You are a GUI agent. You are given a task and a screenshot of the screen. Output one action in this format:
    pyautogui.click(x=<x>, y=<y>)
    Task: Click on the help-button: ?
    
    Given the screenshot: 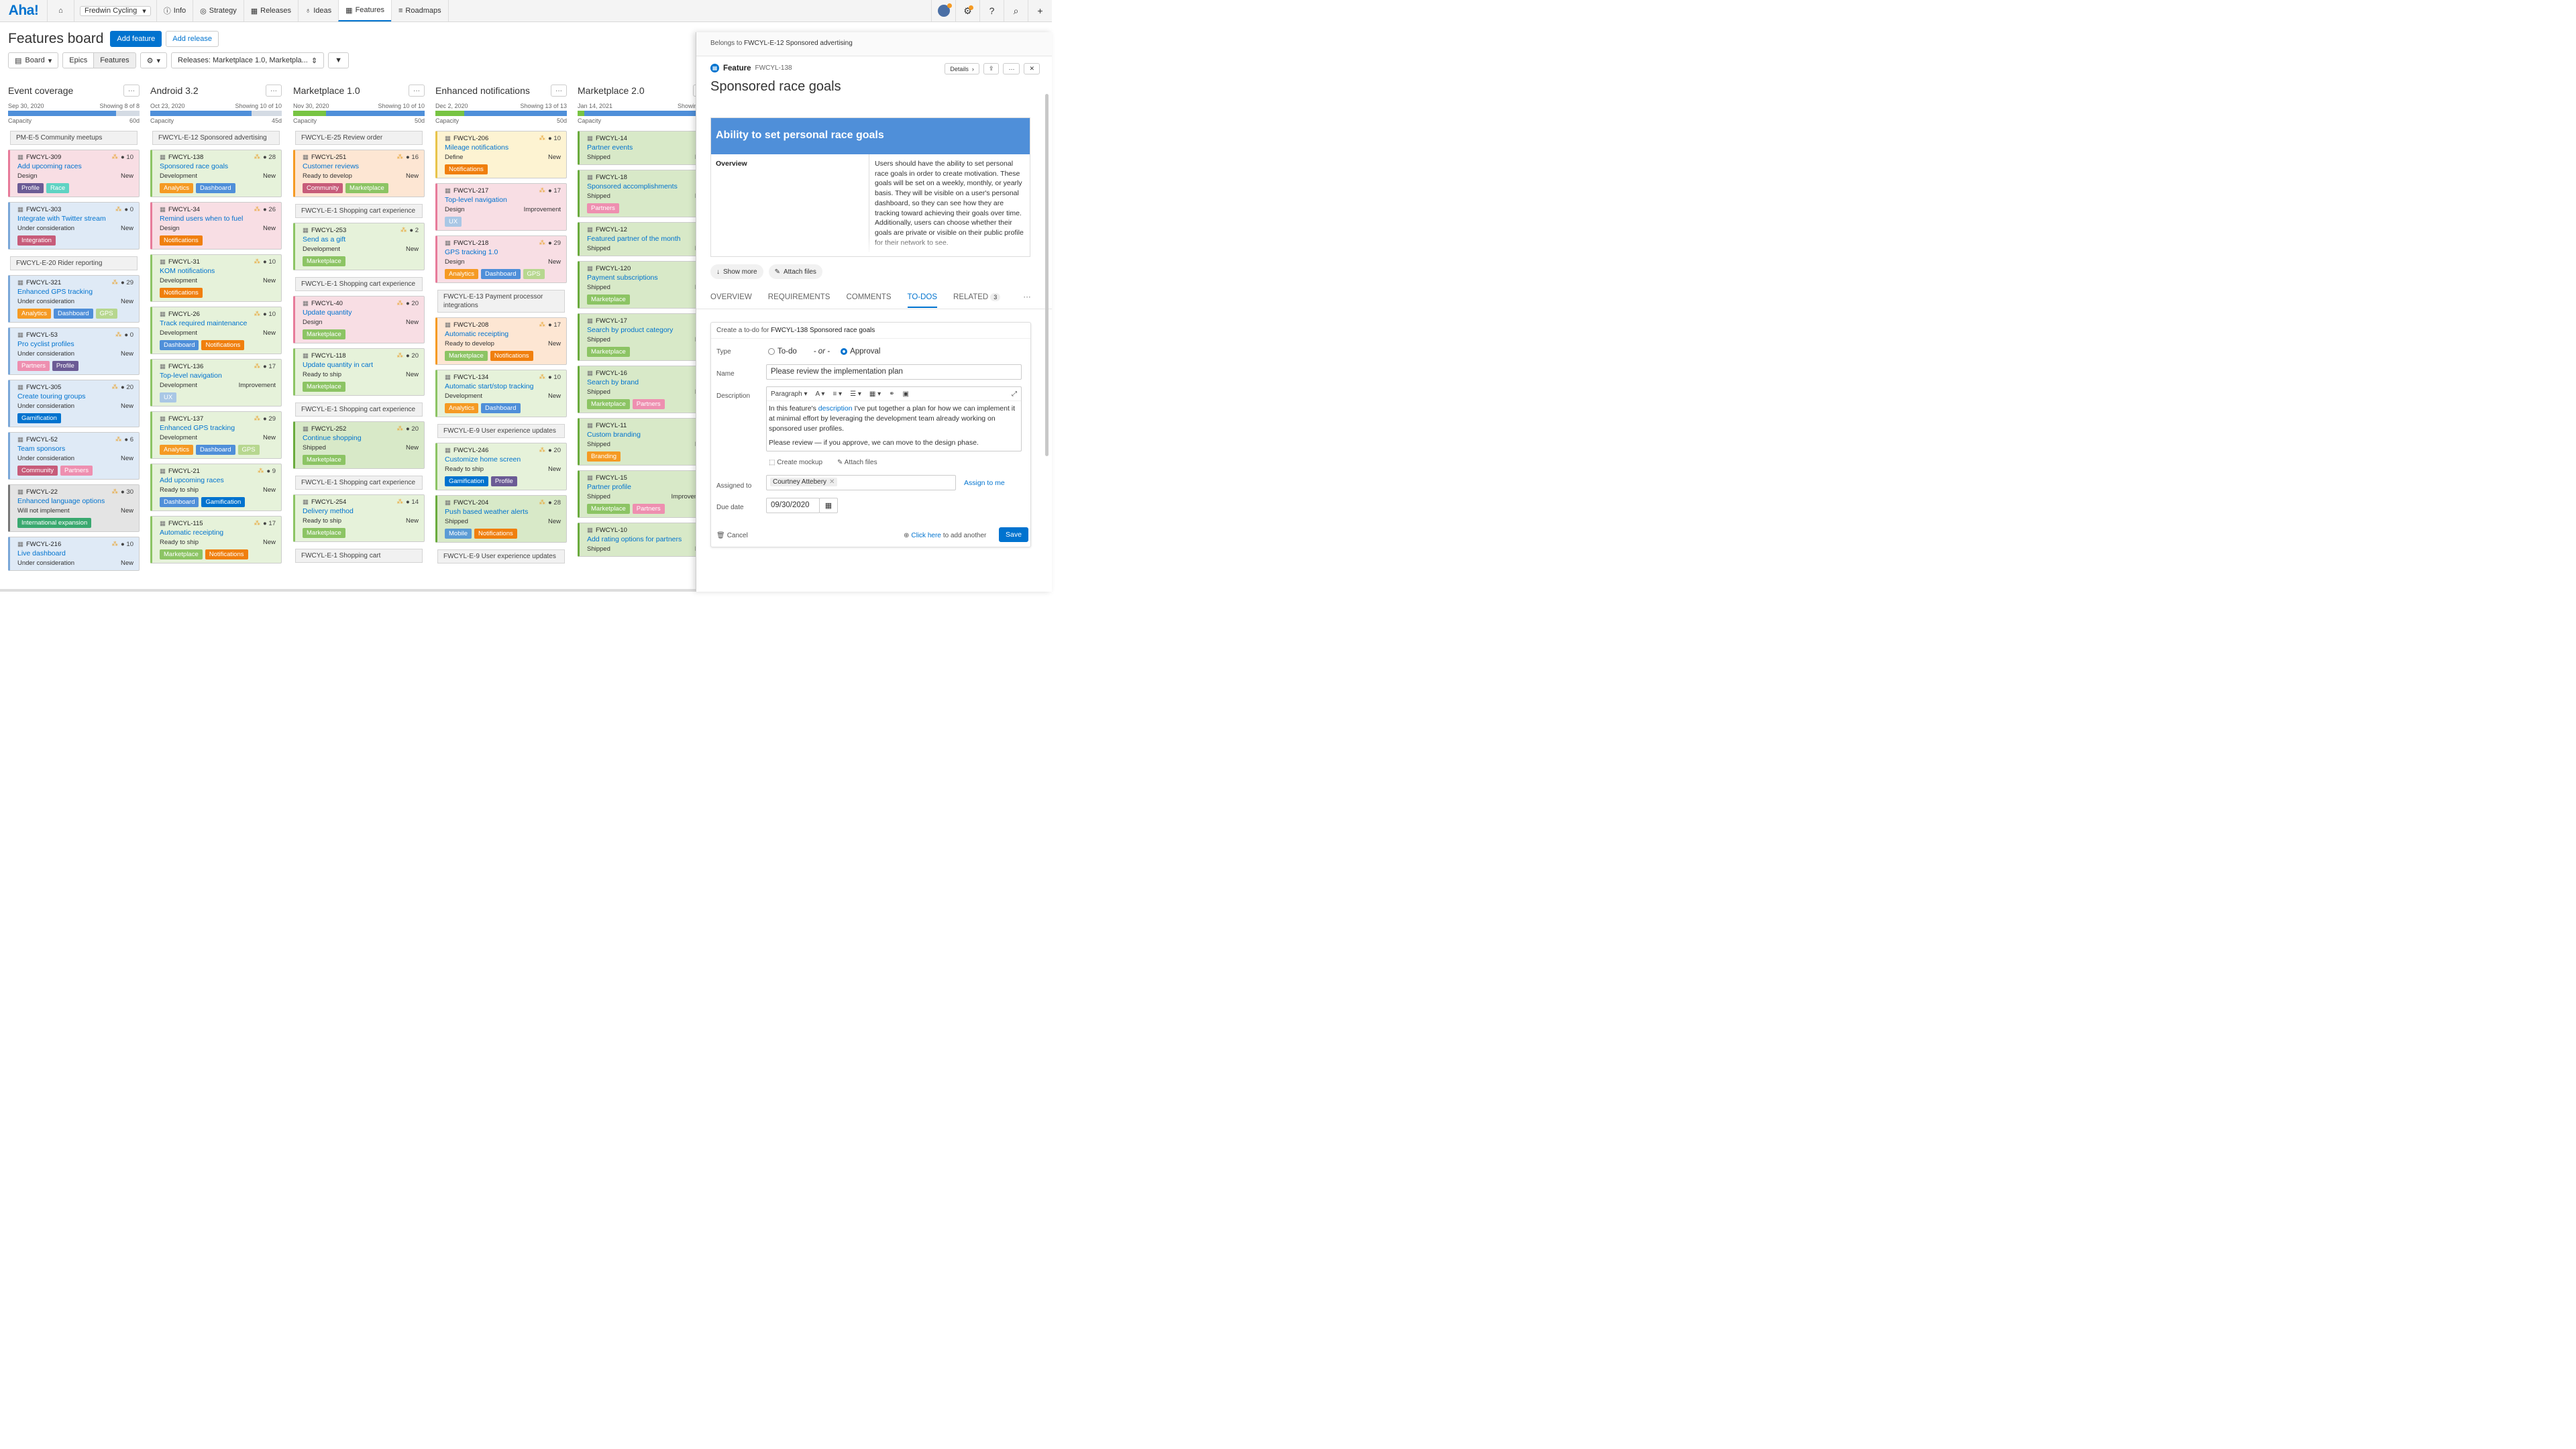 What is the action you would take?
    pyautogui.click(x=991, y=10)
    